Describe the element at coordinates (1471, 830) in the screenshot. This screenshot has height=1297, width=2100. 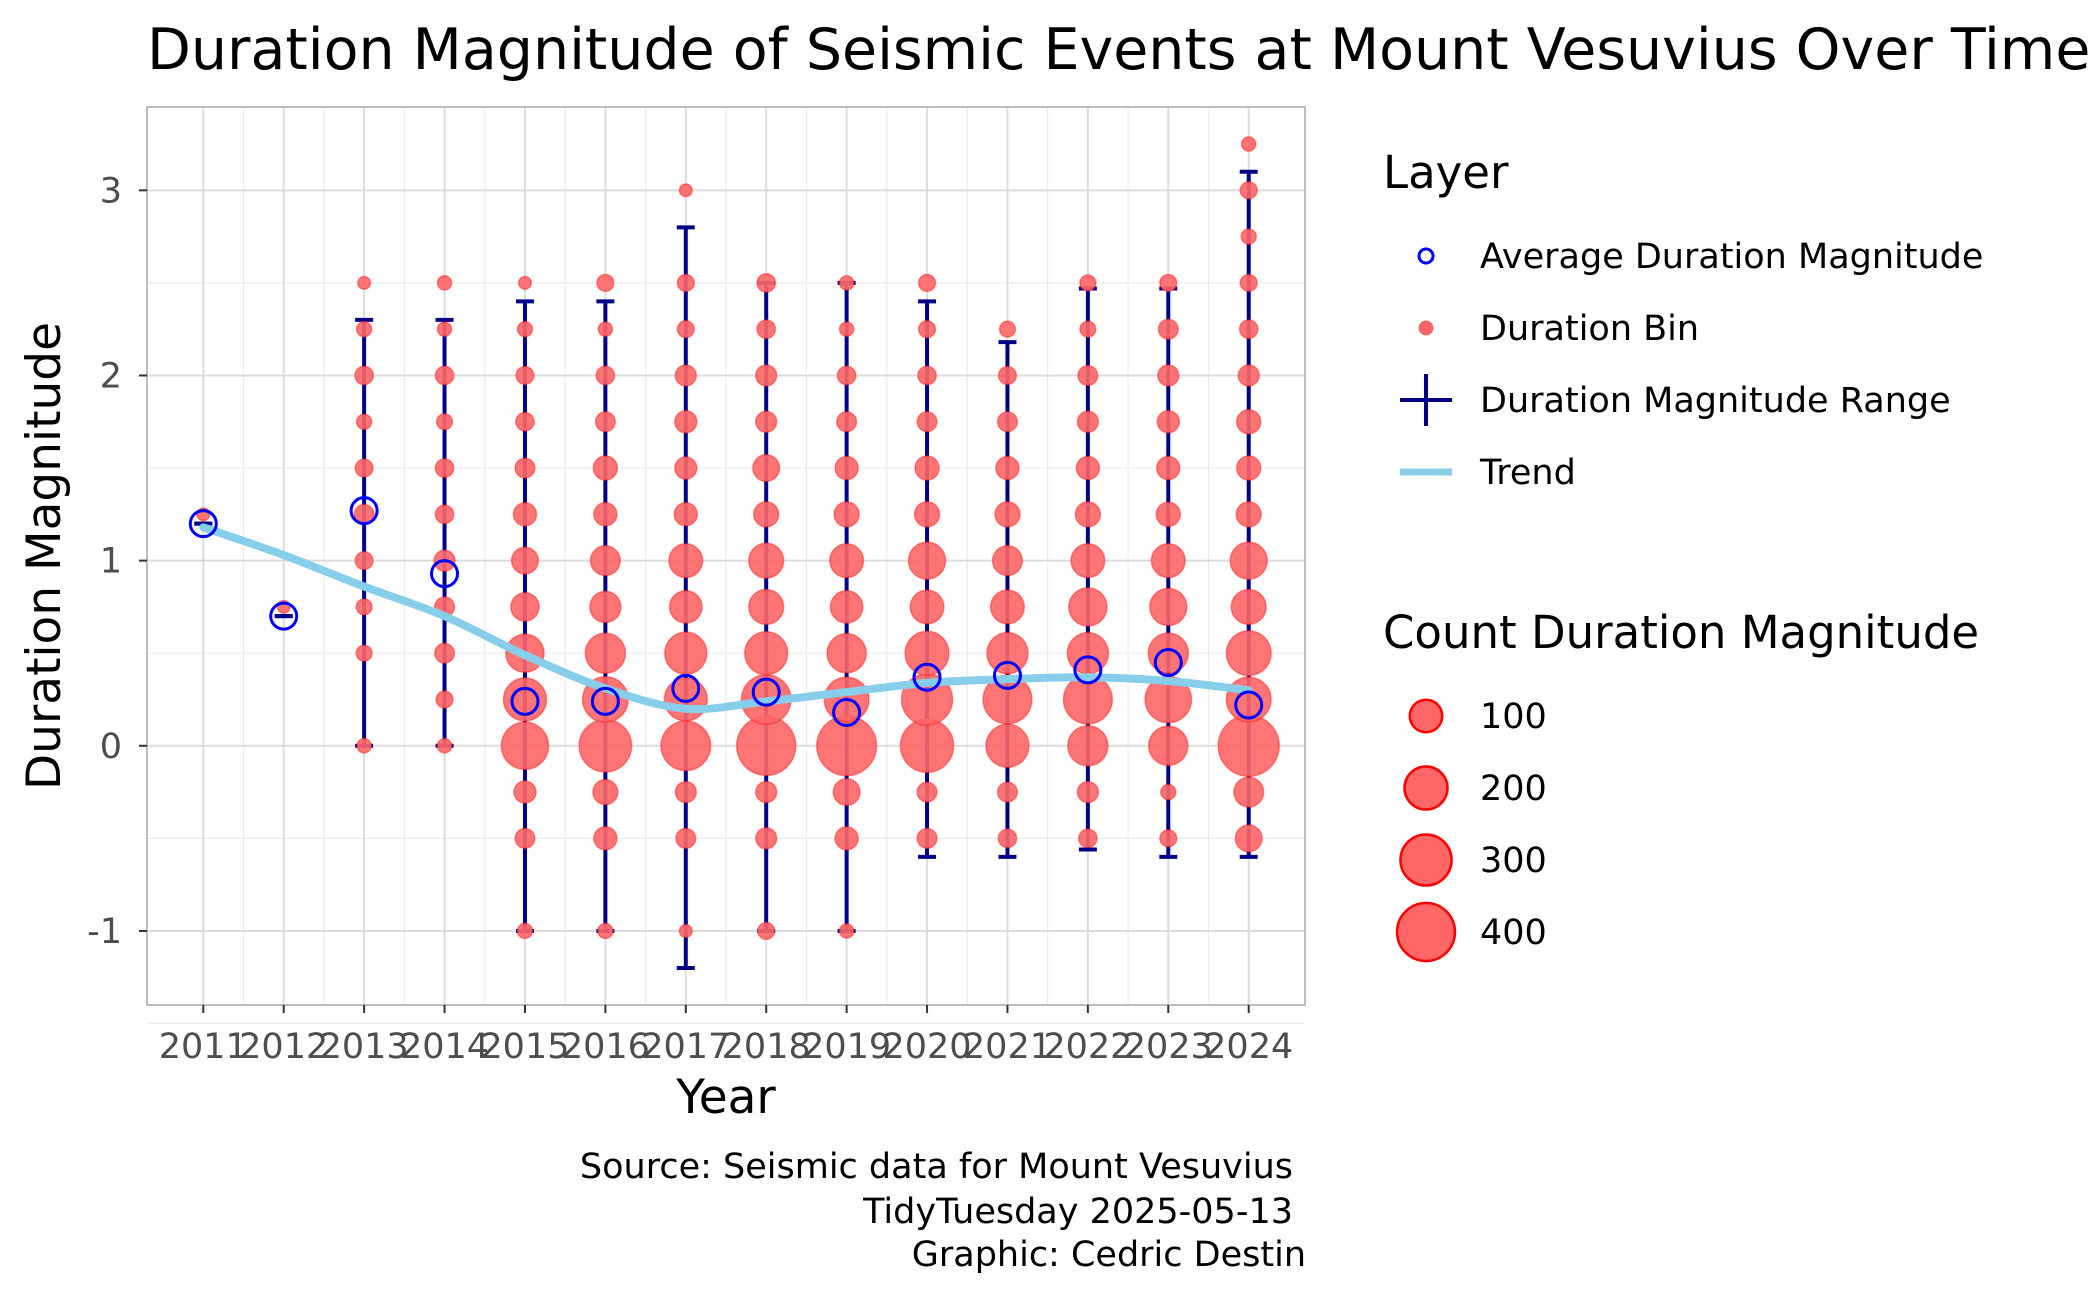
I see `legend-size-items: 100 200 300 400` at that location.